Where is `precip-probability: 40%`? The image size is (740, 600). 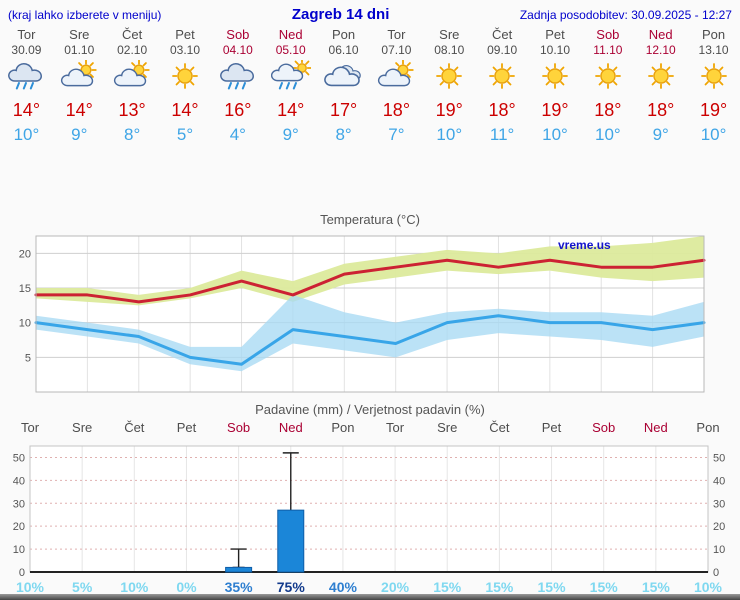
precip-probability: 40% is located at coordinates (343, 587).